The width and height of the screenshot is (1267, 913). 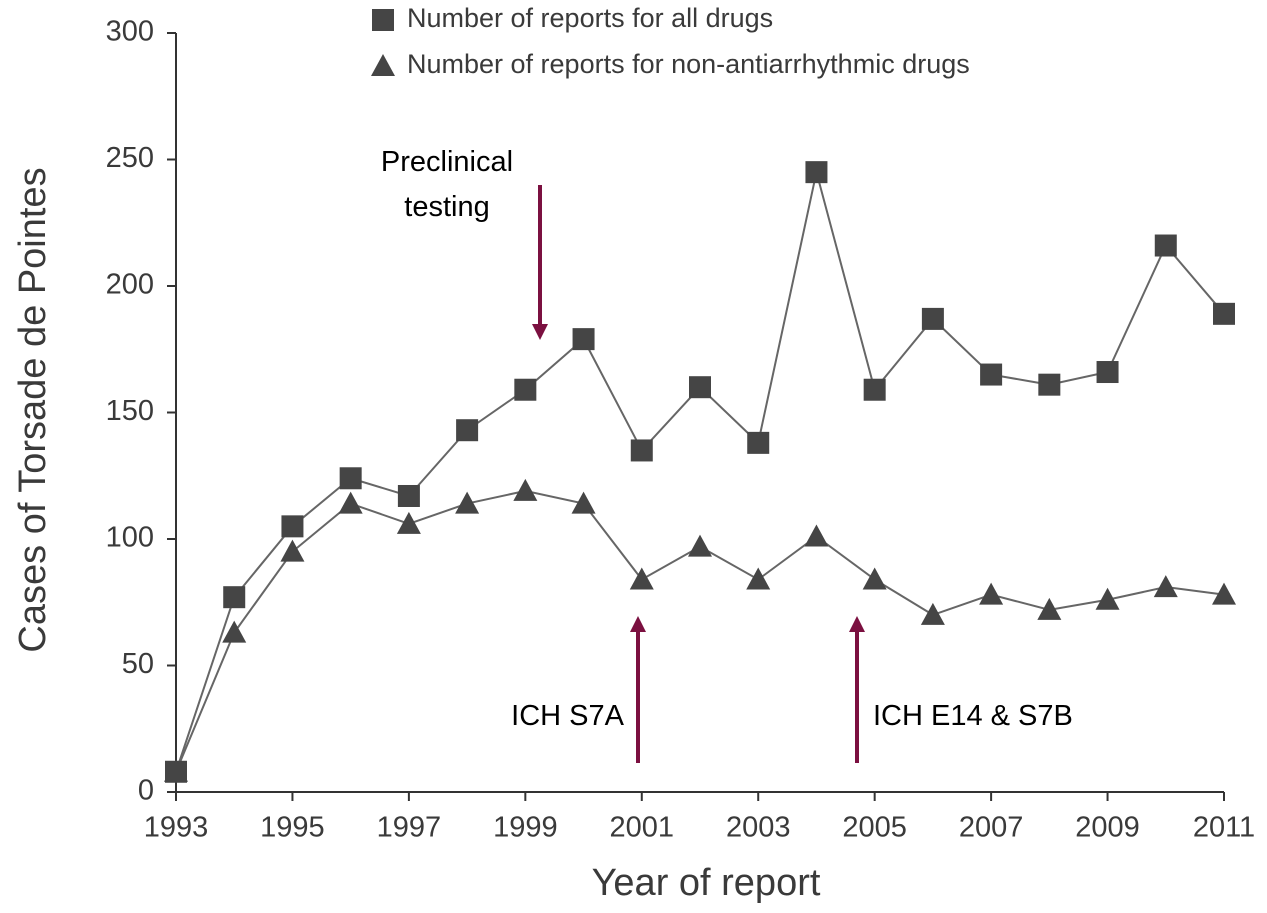 What do you see at coordinates (130, 411) in the screenshot?
I see `y-tick-label: 150` at bounding box center [130, 411].